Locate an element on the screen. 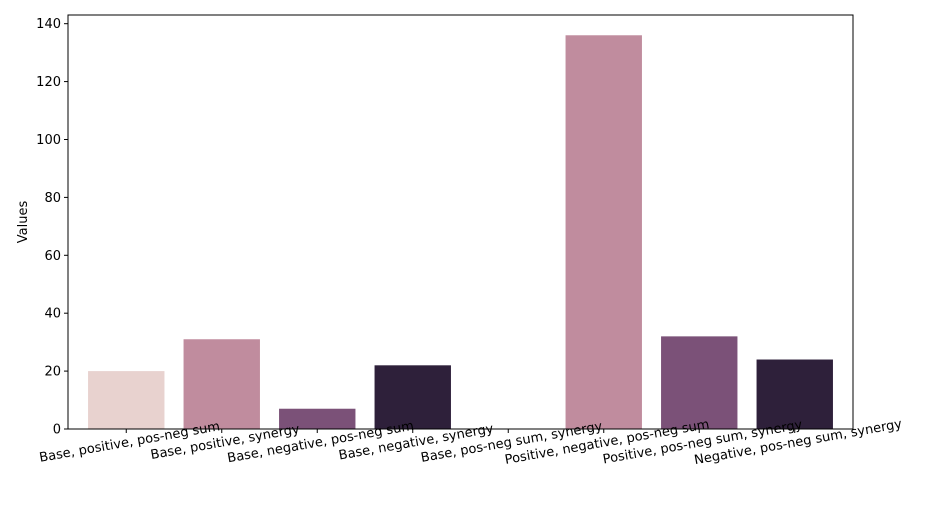 The image size is (936, 508). y-tick-label: 40 is located at coordinates (52, 314).